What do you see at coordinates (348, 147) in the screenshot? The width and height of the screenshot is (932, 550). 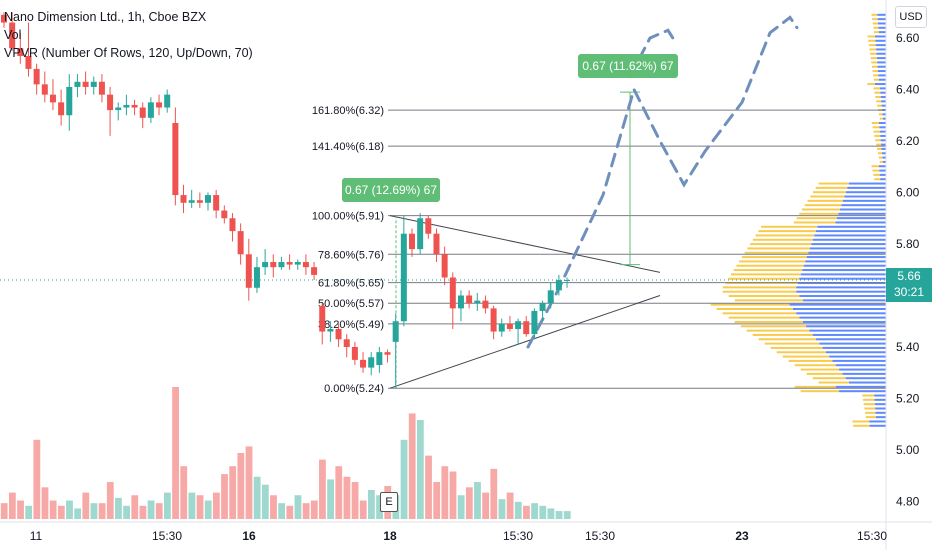 I see `fib-level-label: 141.40%(6.18)` at bounding box center [348, 147].